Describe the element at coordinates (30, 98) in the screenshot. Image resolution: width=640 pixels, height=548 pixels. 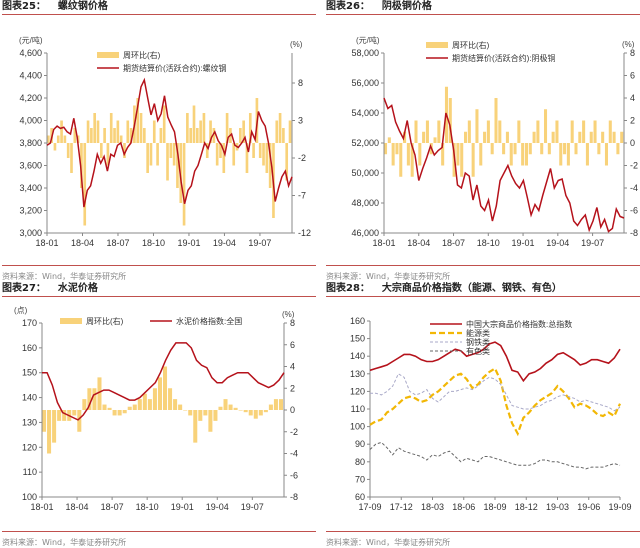
I see `y-tick-label: 4,200` at that location.